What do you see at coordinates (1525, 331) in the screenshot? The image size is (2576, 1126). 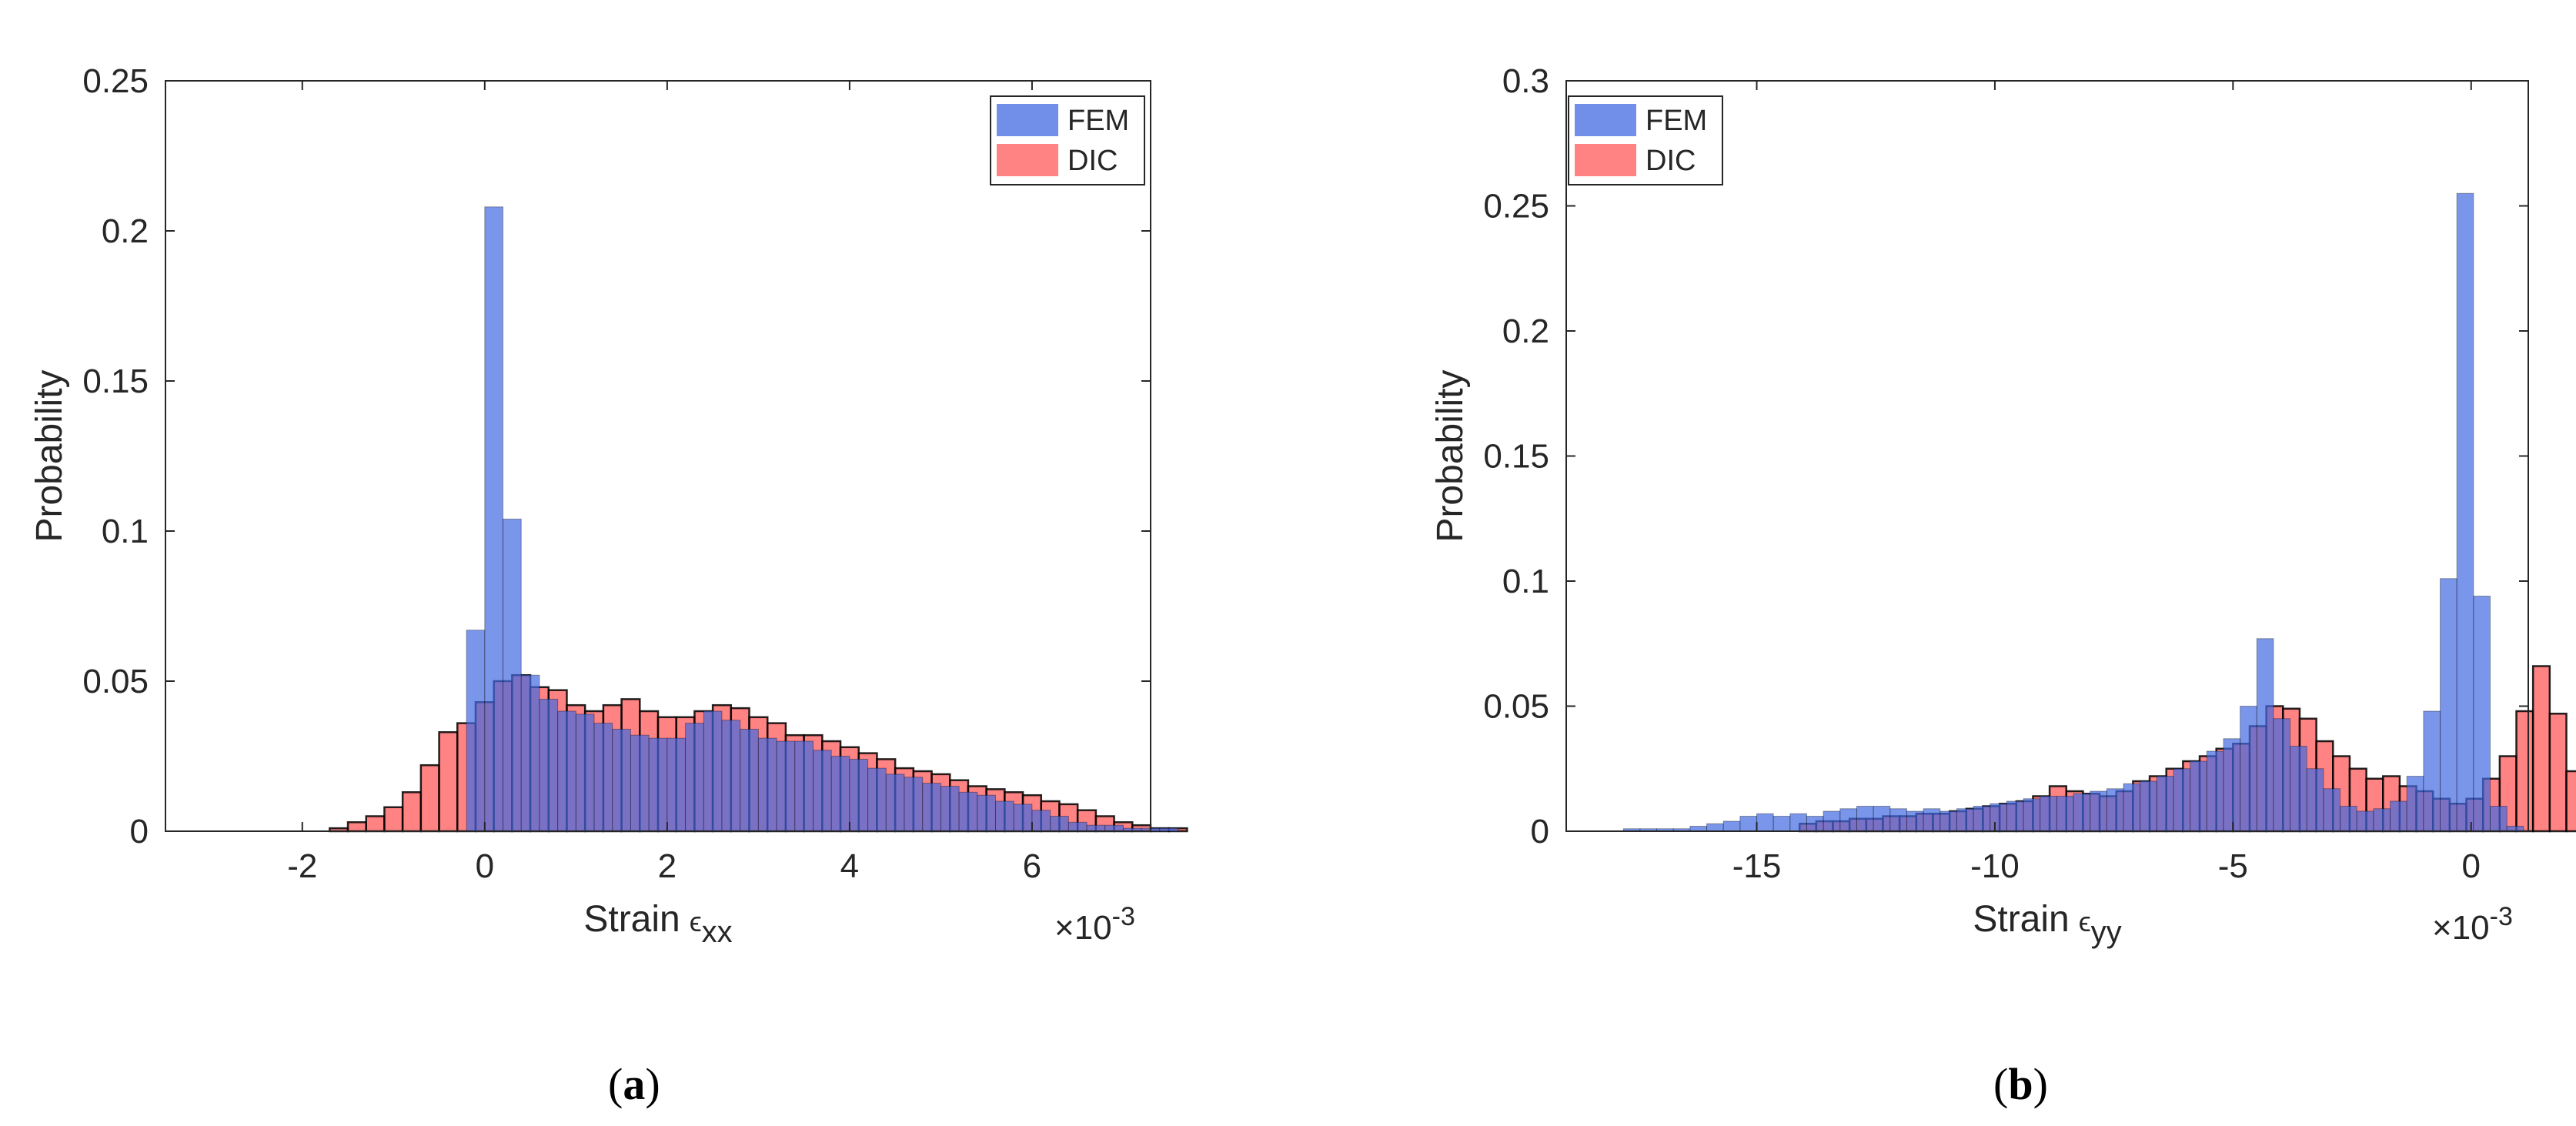 I see `y-tick-label-b: 0.2` at bounding box center [1525, 331].